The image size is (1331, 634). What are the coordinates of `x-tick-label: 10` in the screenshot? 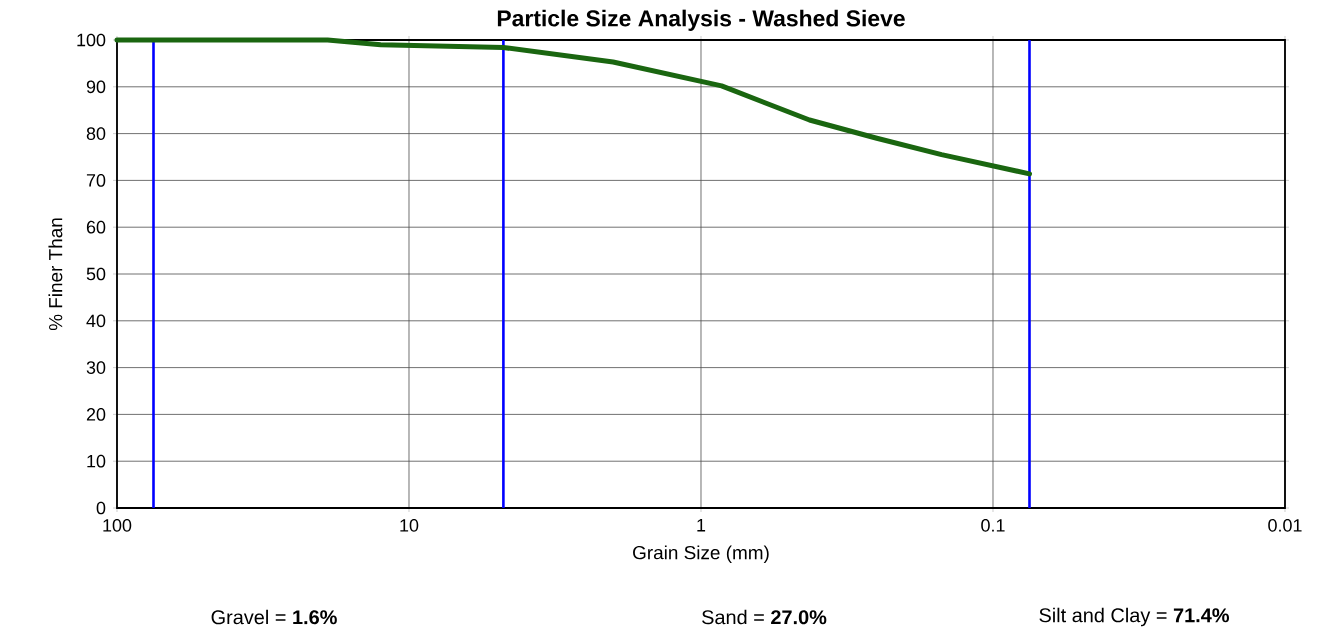 It's located at (409, 525).